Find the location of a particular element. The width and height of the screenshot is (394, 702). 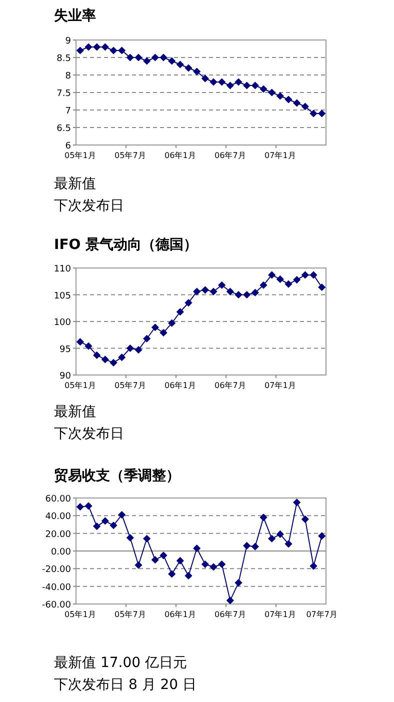

y-tick-label: 90 is located at coordinates (66, 377).